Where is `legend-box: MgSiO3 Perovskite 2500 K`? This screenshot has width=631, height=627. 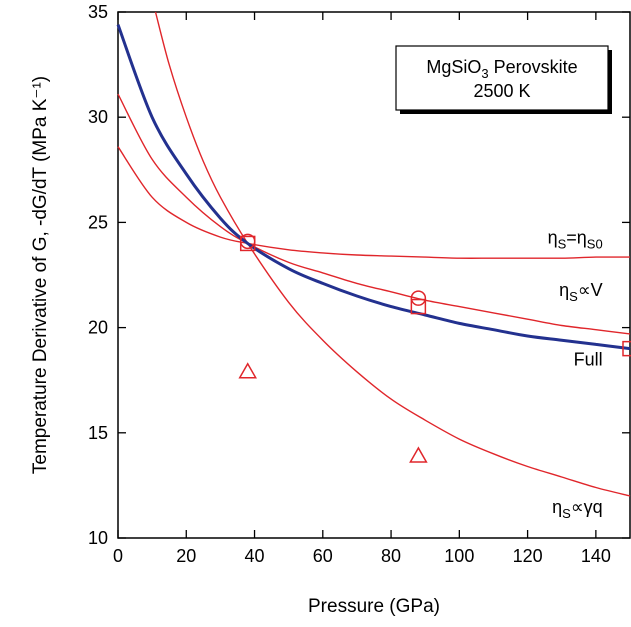 legend-box: MgSiO3 Perovskite 2500 K is located at coordinates (503, 79).